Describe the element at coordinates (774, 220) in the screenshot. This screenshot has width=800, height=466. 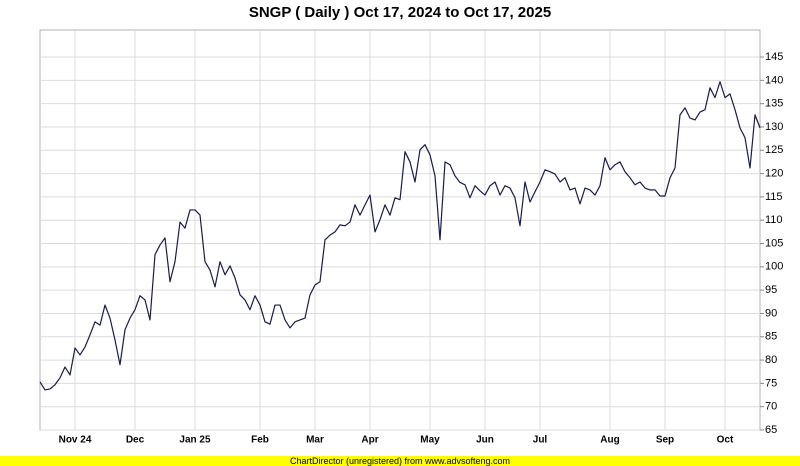
I see `y-tick-label: 110` at that location.